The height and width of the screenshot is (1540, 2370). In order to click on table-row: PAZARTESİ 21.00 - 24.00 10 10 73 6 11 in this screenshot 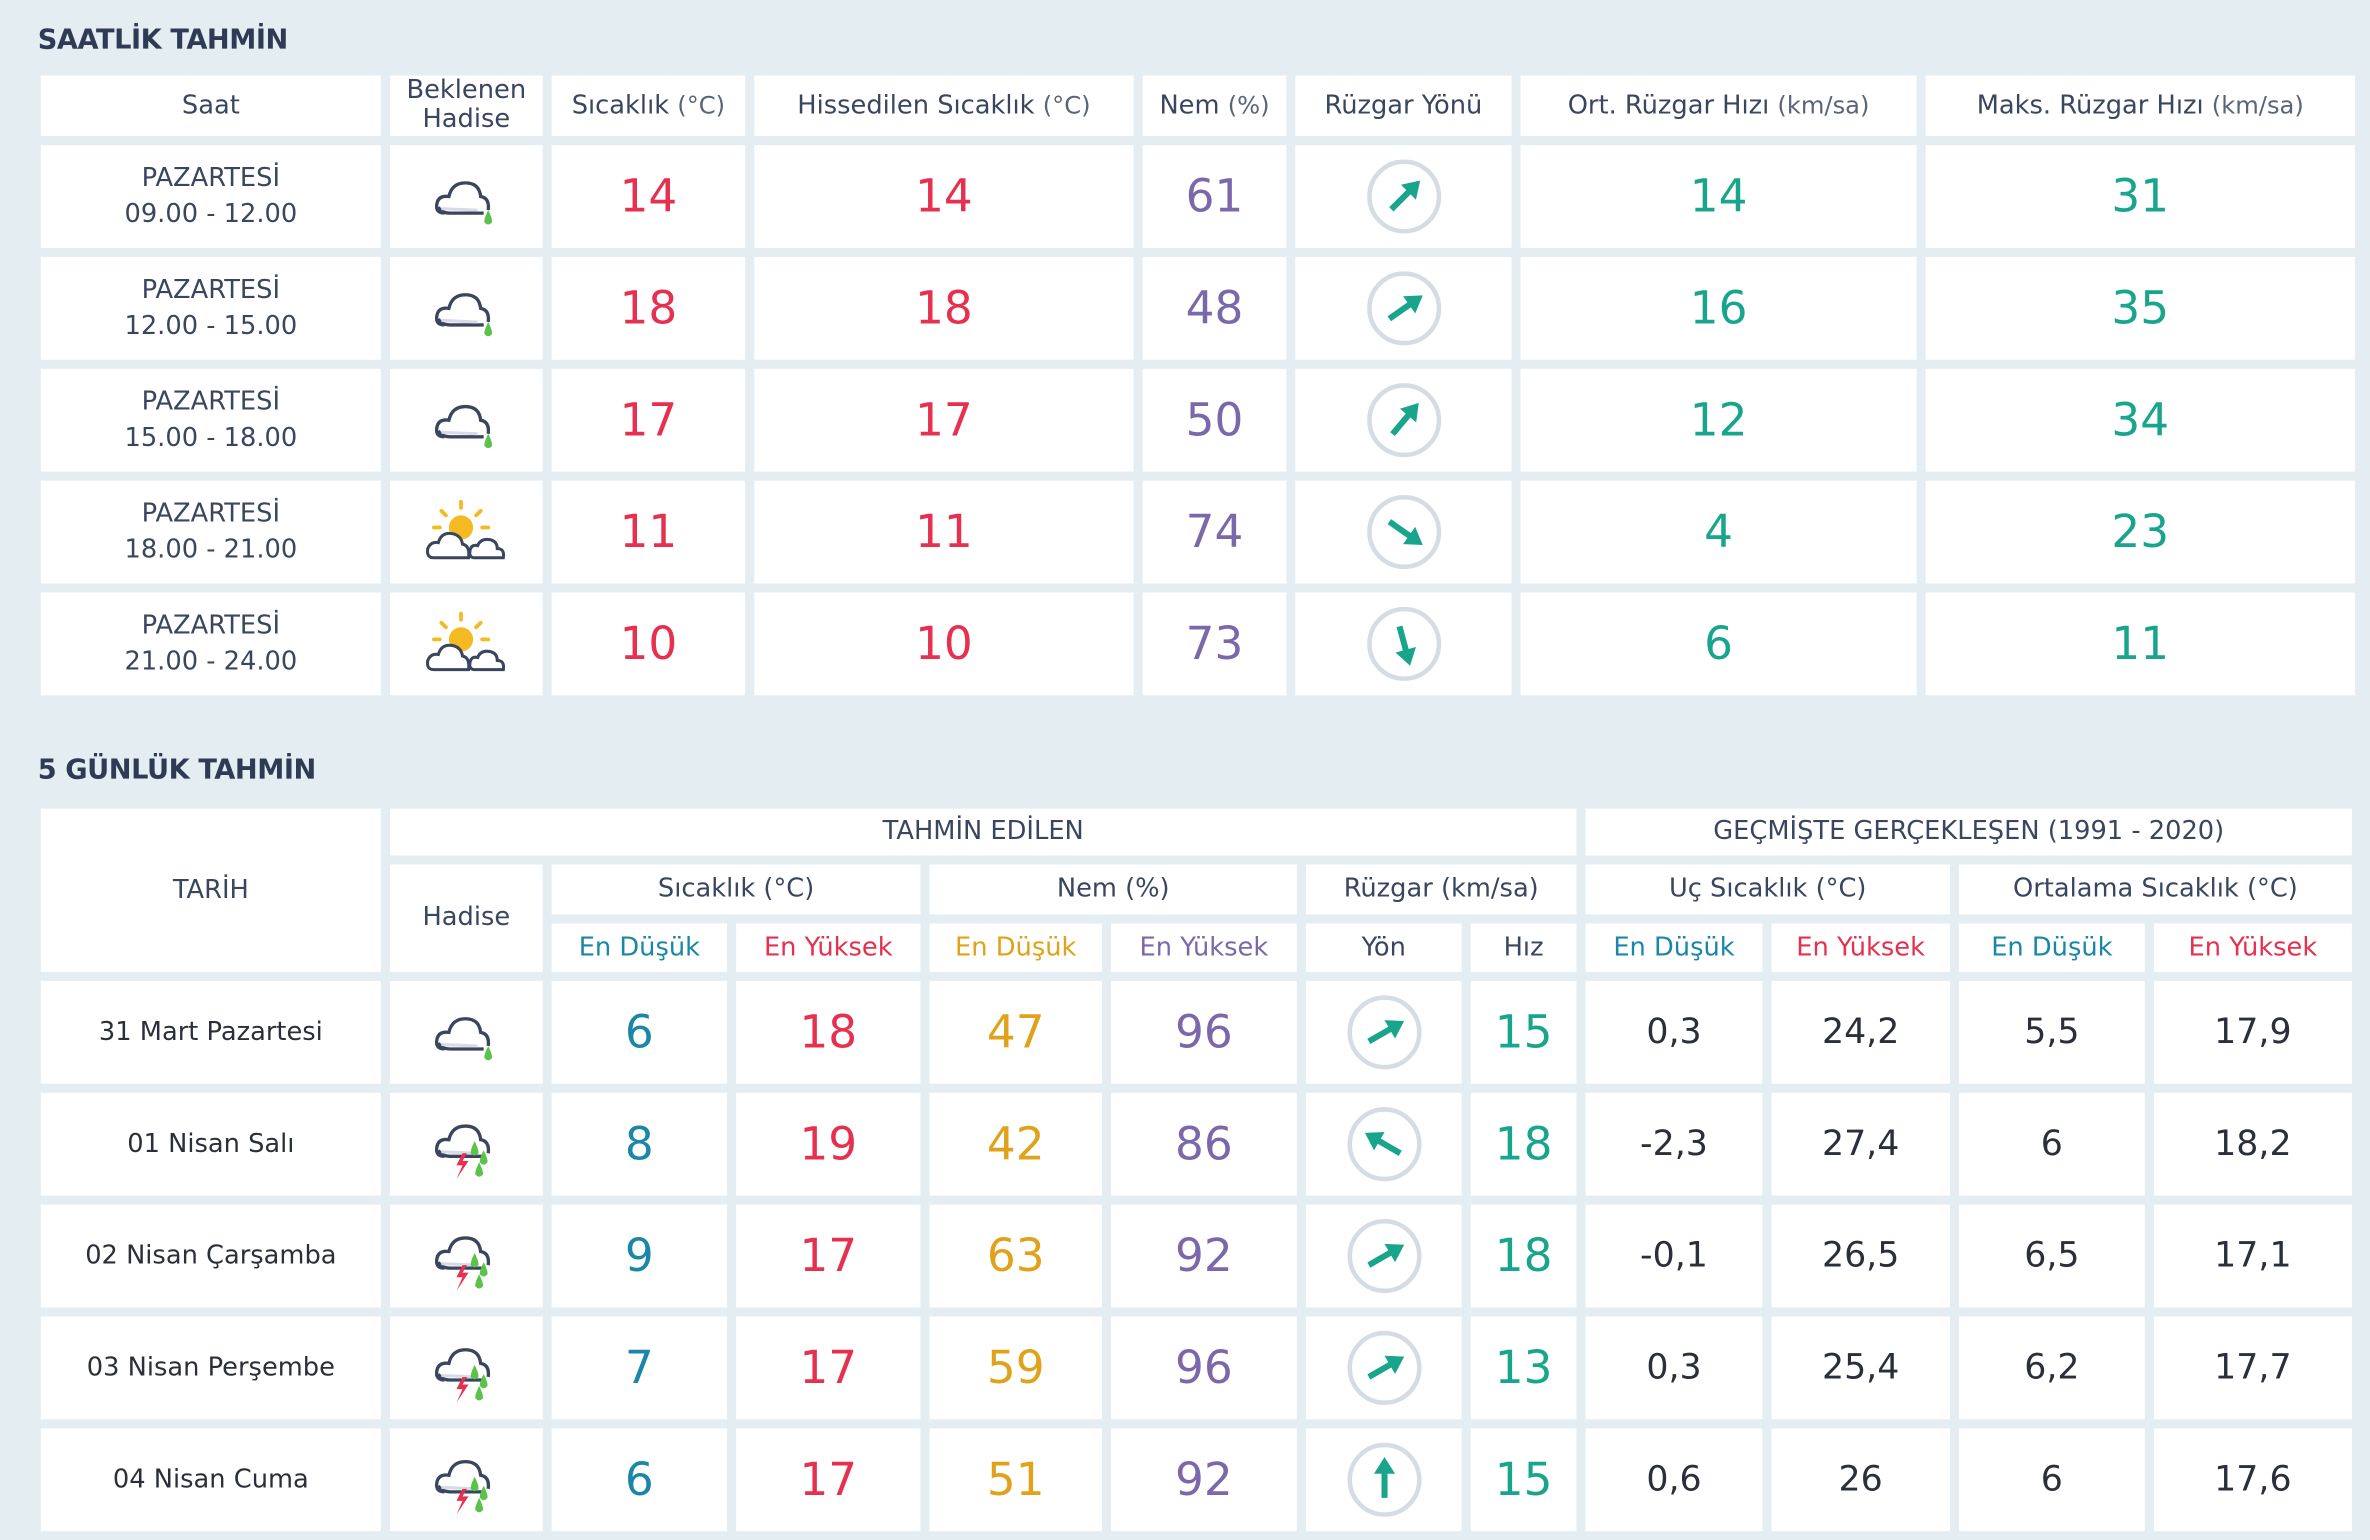, I will do `click(1197, 644)`.